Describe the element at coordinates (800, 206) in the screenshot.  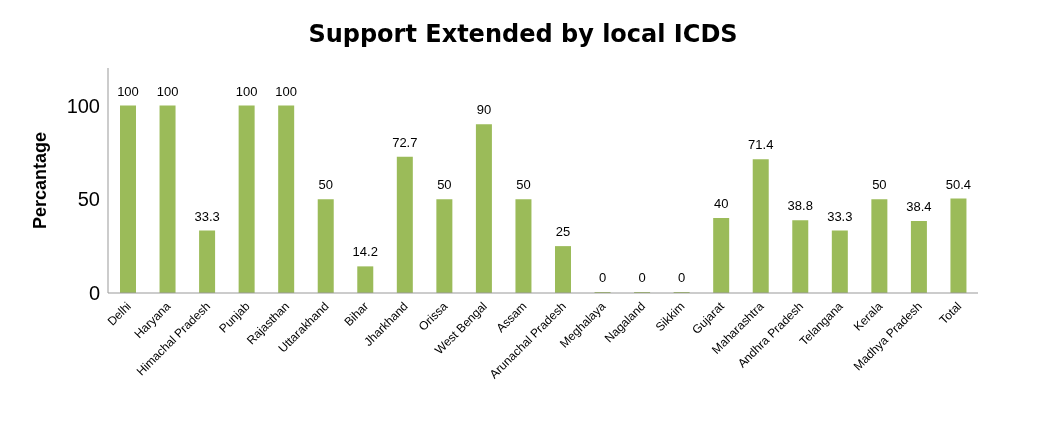
I see `data-label: 38.8` at that location.